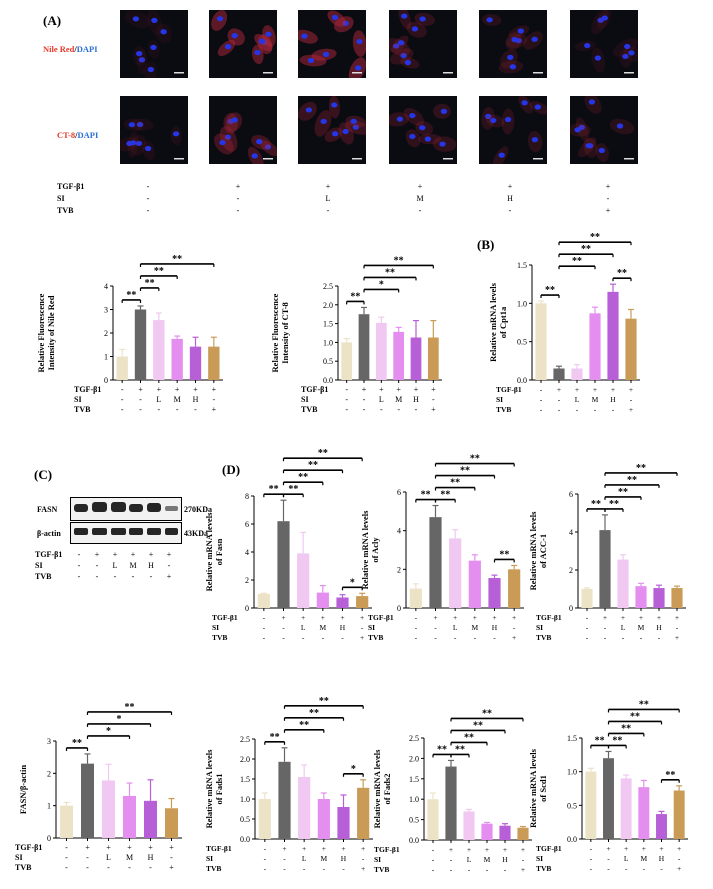  Describe the element at coordinates (285, 333) in the screenshot. I see `y-axis-label-line2: Intensity of CT-8` at that location.